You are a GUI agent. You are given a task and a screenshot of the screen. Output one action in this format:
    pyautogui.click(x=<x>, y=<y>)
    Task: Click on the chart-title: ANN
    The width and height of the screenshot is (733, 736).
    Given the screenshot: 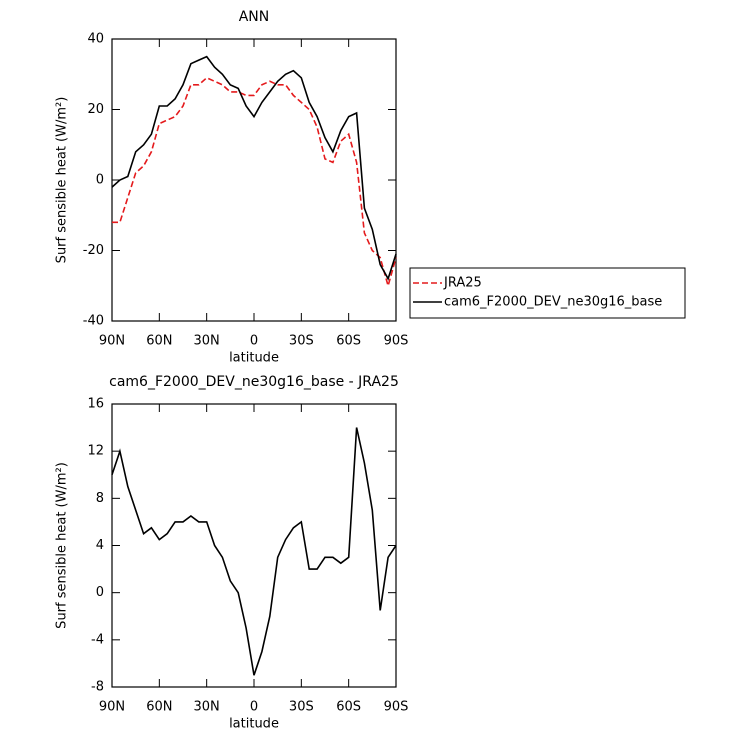 What is the action you would take?
    pyautogui.click(x=254, y=17)
    